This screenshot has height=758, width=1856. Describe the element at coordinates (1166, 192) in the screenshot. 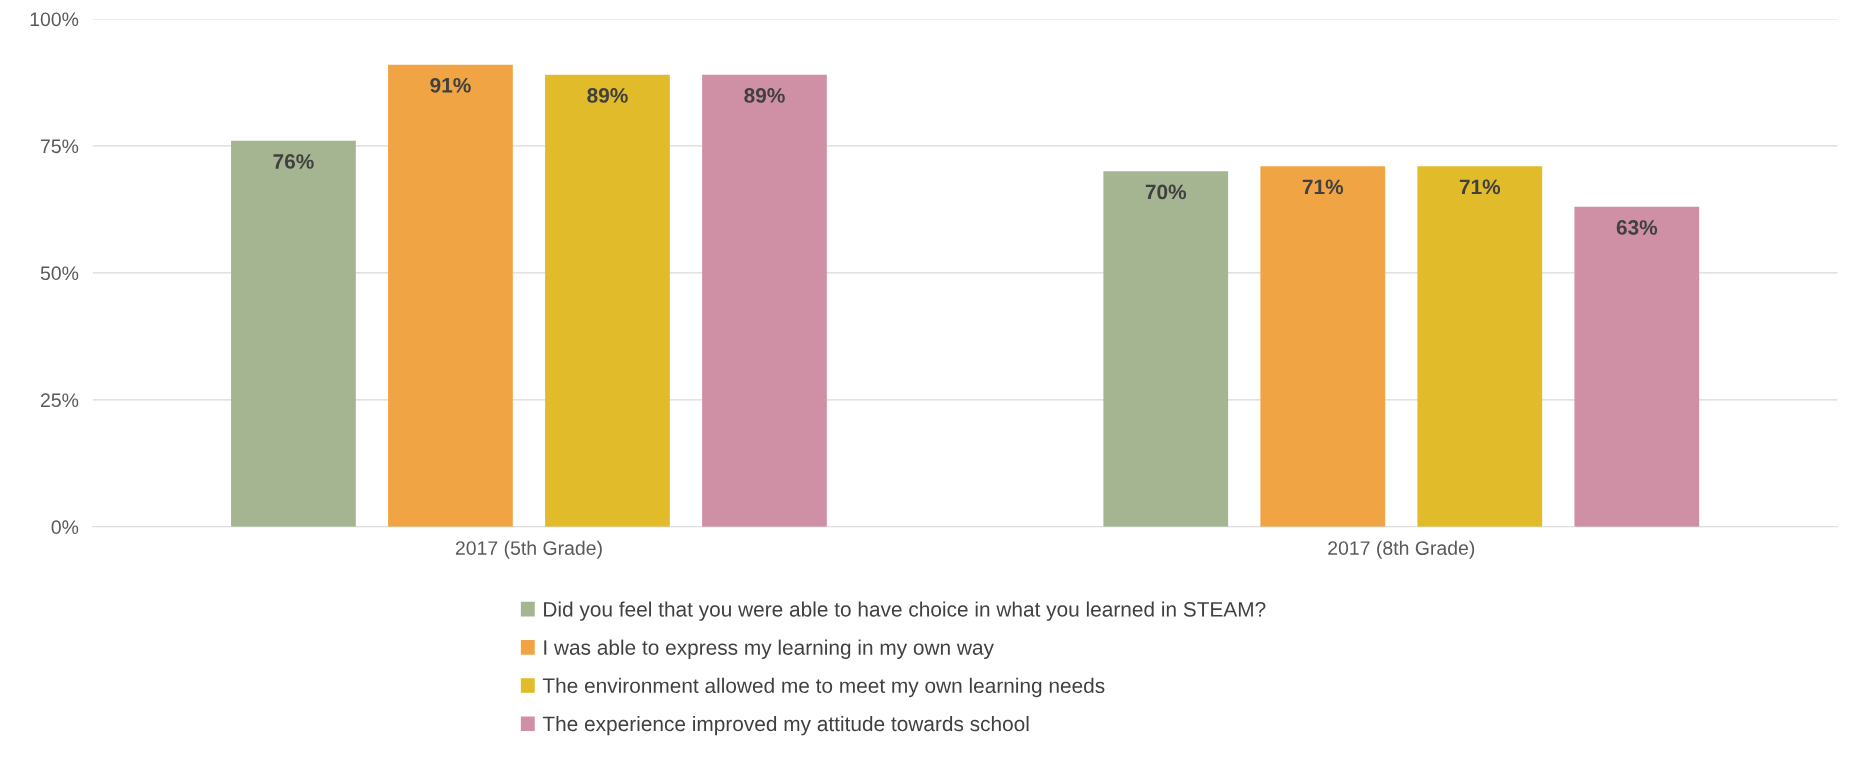

I see `data-label: 70%` at that location.